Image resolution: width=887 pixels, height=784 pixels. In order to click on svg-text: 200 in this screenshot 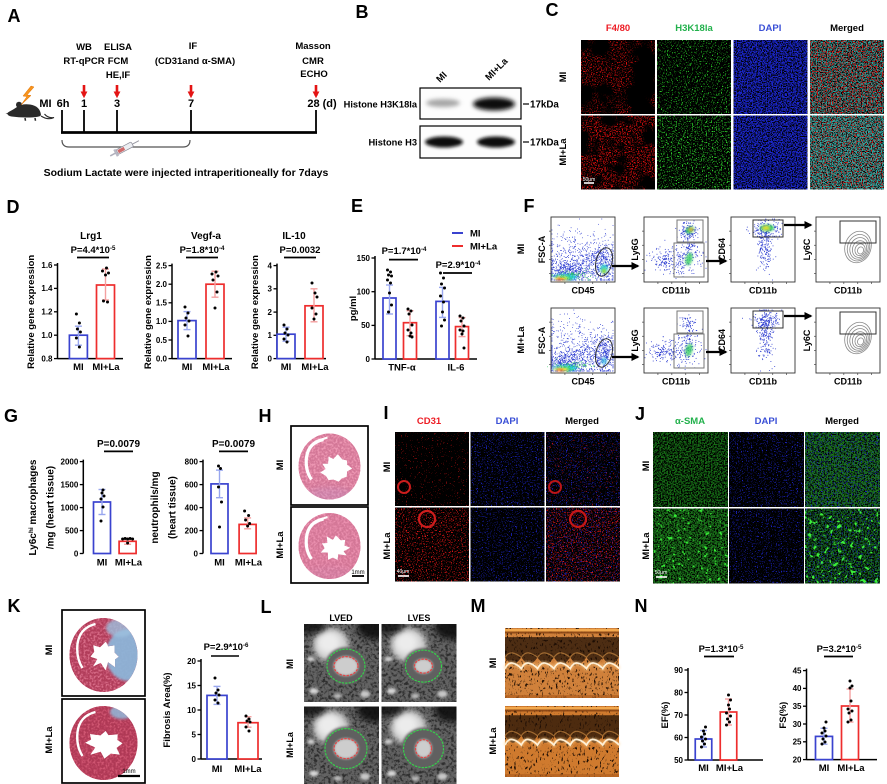, I will do `click(192, 530)`.